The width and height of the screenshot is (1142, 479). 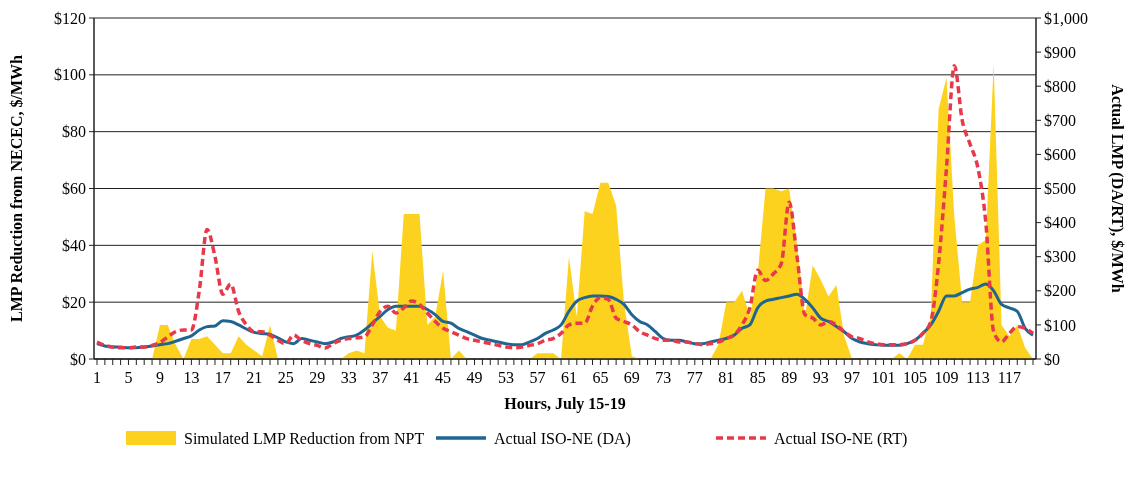 I want to click on y2-tick-label: $100, so click(x=1060, y=325).